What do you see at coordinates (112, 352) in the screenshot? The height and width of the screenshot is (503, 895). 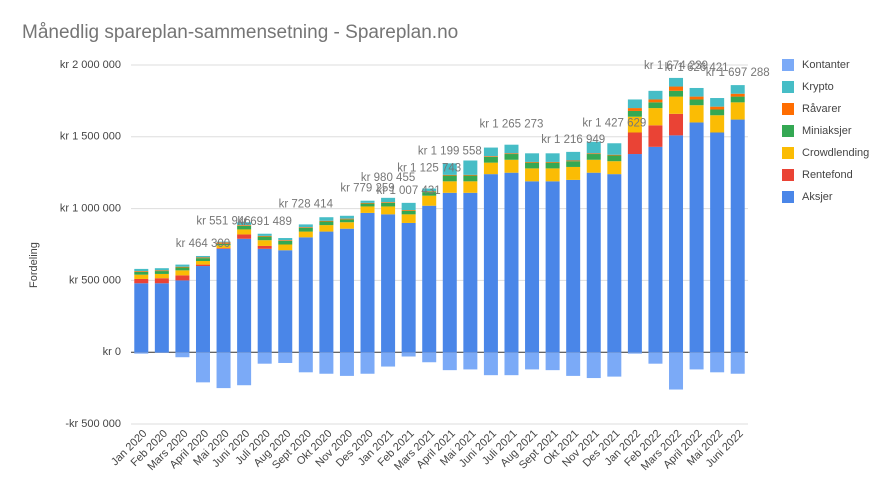 I see `y-tick-label: kr 0` at bounding box center [112, 352].